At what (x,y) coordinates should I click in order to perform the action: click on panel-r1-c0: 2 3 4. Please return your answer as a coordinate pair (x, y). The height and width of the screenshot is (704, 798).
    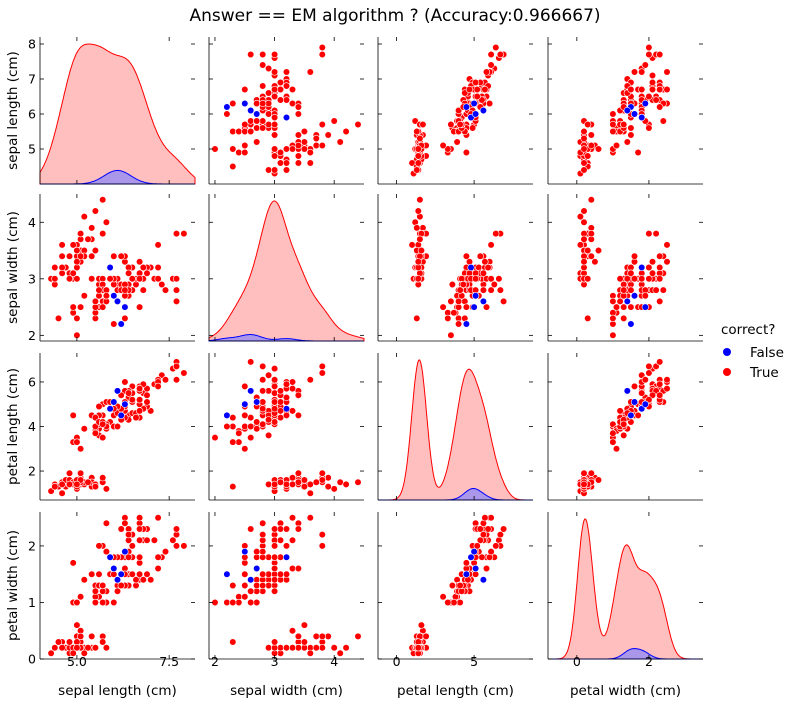
    Looking at the image, I should click on (111, 268).